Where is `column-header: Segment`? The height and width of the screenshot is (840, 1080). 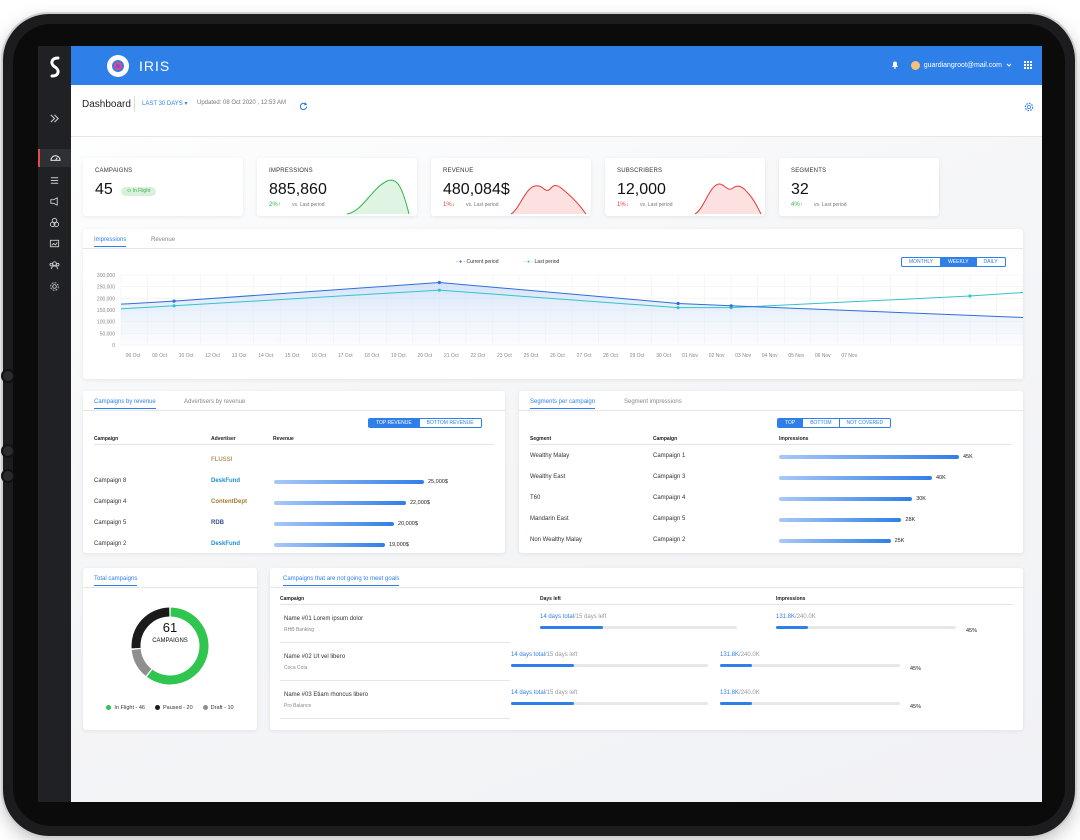
column-header: Segment is located at coordinates (541, 439).